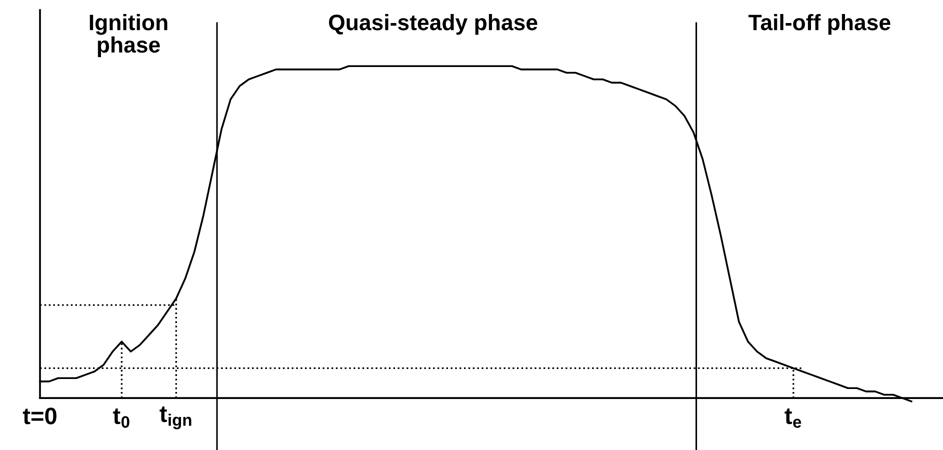 The height and width of the screenshot is (450, 943). What do you see at coordinates (433, 24) in the screenshot?
I see `text: Quasi-steady phase` at bounding box center [433, 24].